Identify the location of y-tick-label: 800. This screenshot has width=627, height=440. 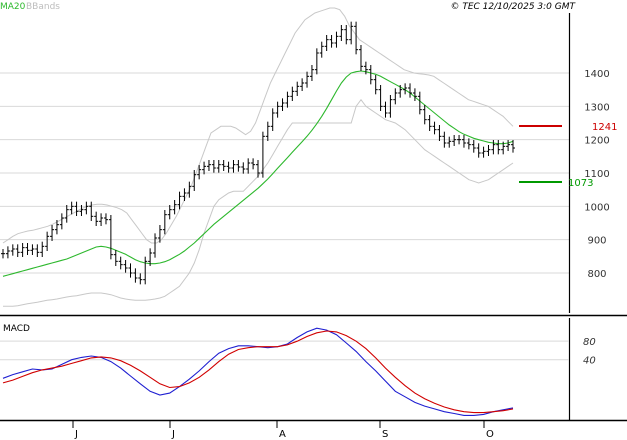
(596, 274).